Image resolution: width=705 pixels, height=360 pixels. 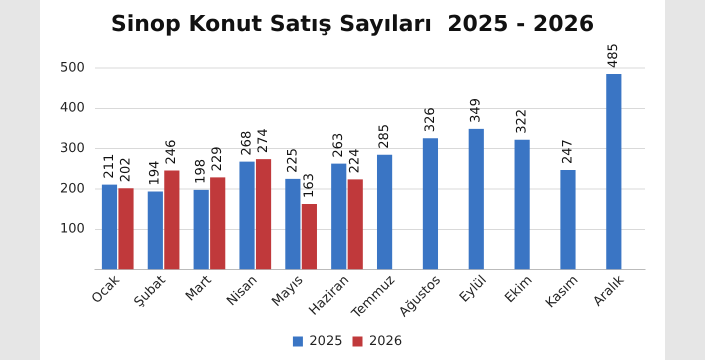 What do you see at coordinates (155, 173) in the screenshot?
I see `data-label: 194` at bounding box center [155, 173].